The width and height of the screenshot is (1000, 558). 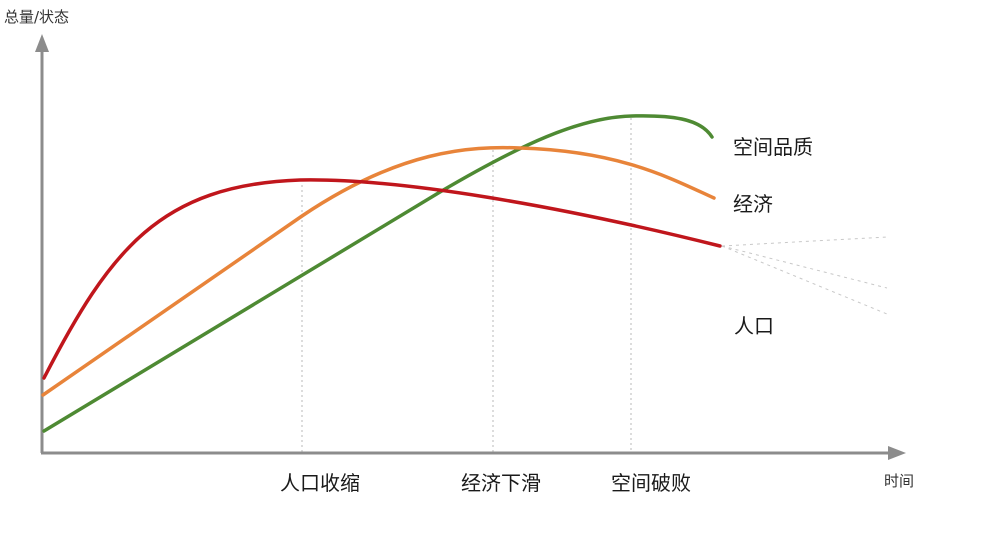 What do you see at coordinates (773, 147) in the screenshot?
I see `series-label-space-quality: 空间品质` at bounding box center [773, 147].